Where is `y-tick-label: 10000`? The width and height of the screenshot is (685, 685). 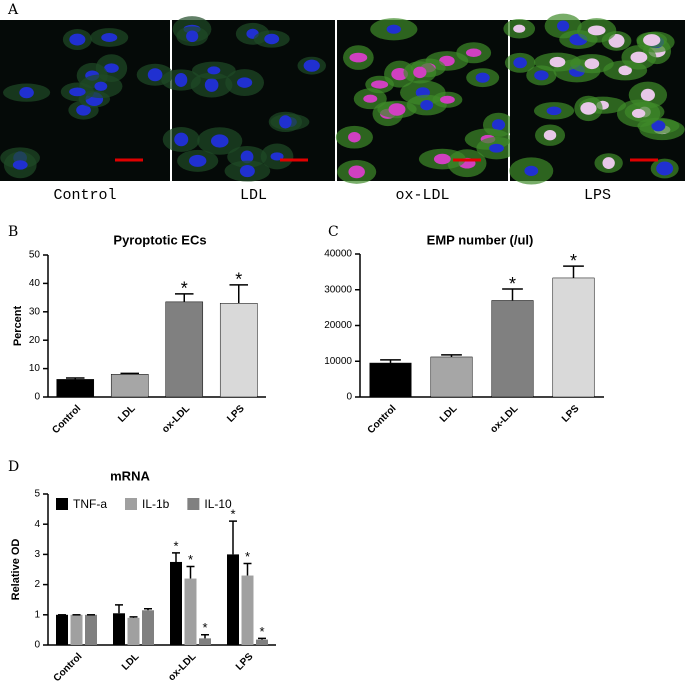 y-tick-label: 10000 is located at coordinates (338, 361).